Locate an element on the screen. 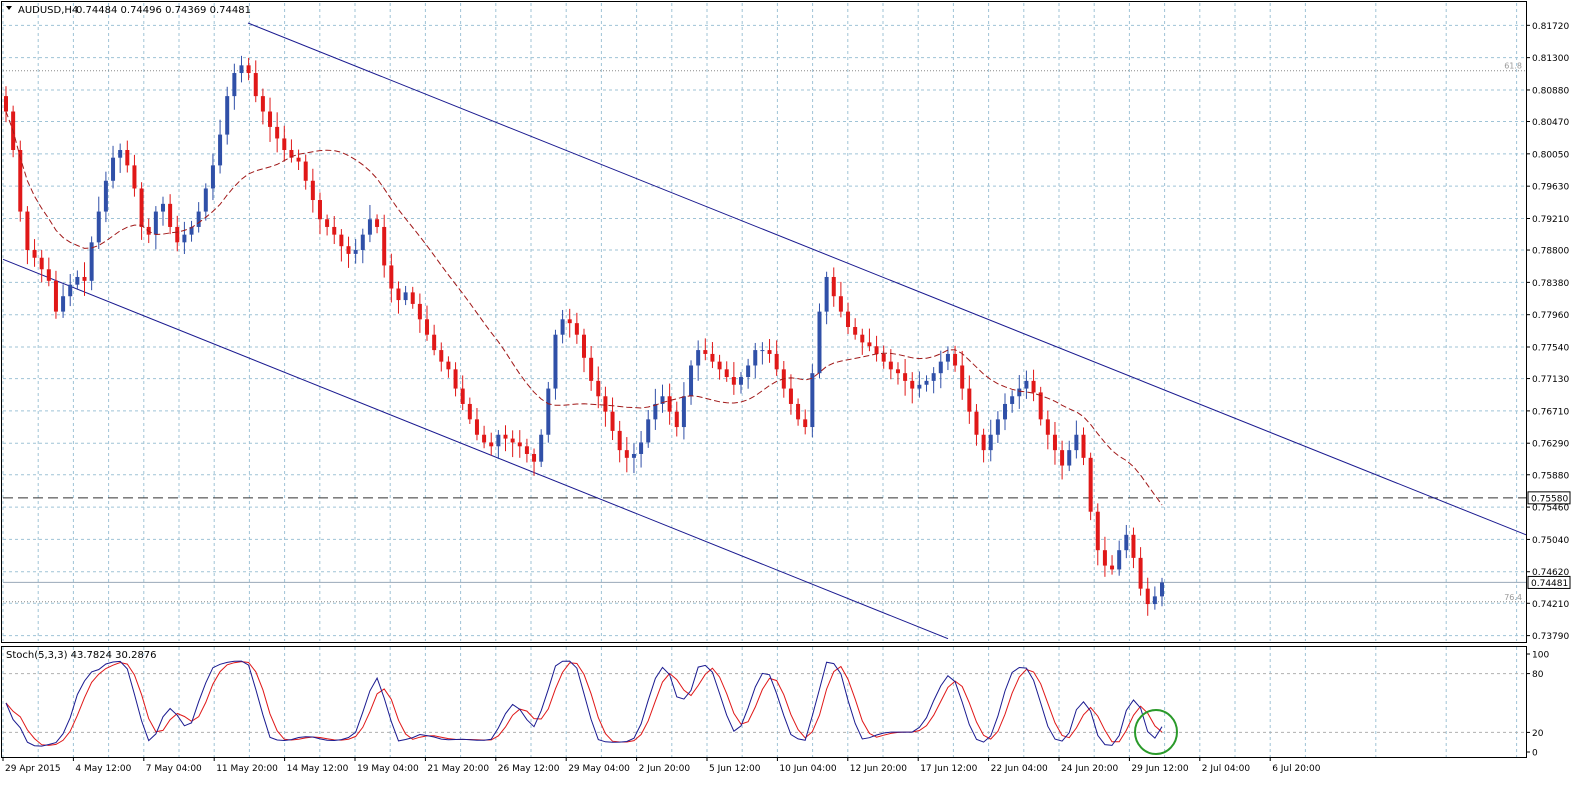 This screenshot has height=794, width=1596. time-tick-label: 2 Jun 20:00 is located at coordinates (665, 769).